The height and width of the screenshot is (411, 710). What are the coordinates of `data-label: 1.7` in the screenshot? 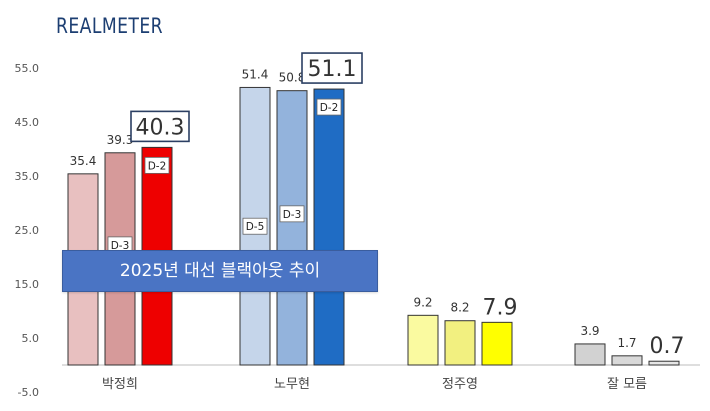 It's located at (626, 343).